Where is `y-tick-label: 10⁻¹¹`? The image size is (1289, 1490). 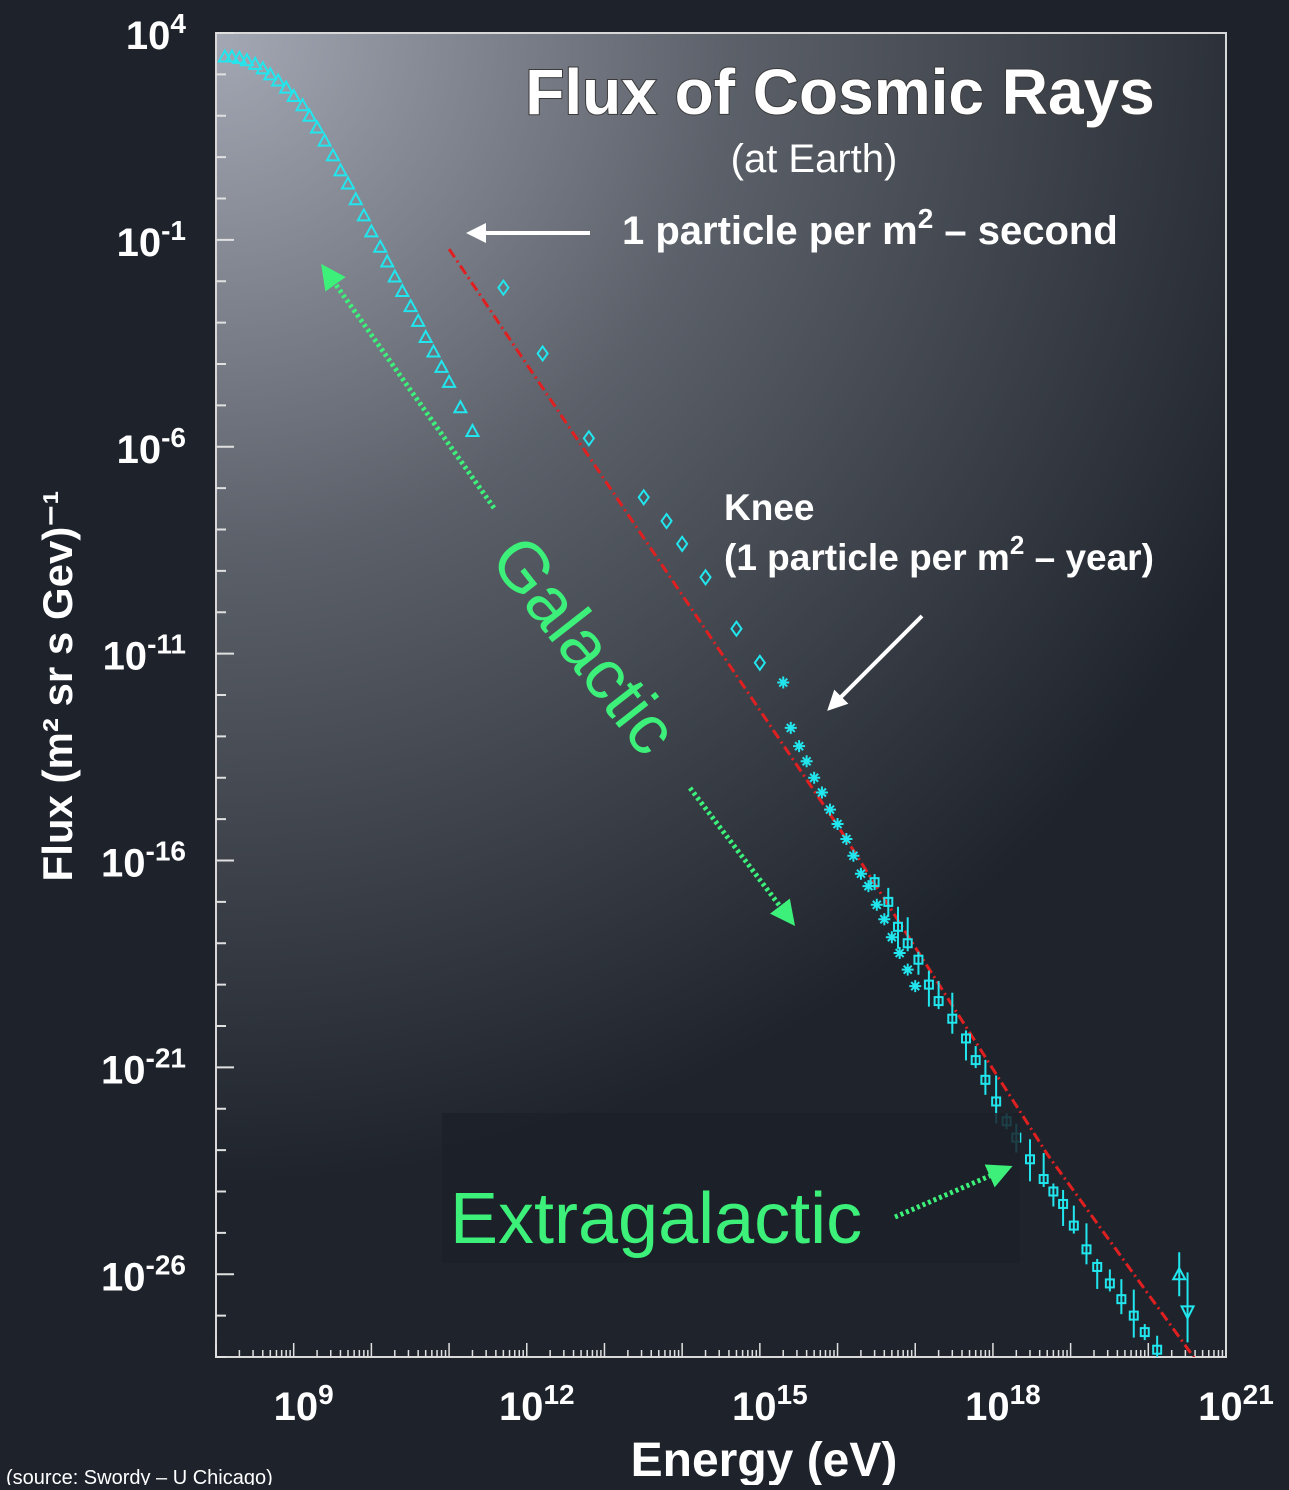 y-tick-label: 10⁻¹¹ is located at coordinates (144, 654).